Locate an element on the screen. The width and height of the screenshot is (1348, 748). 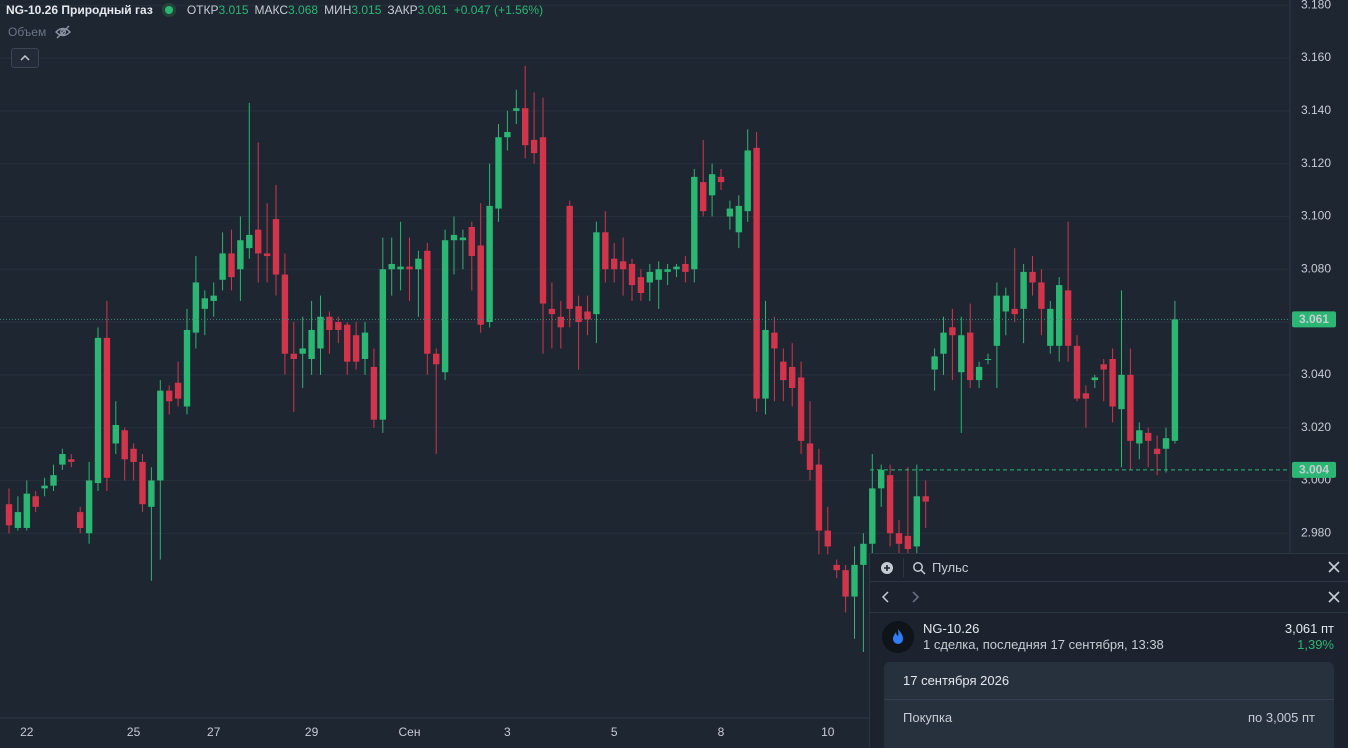
instrument-logo is located at coordinates (898, 637).